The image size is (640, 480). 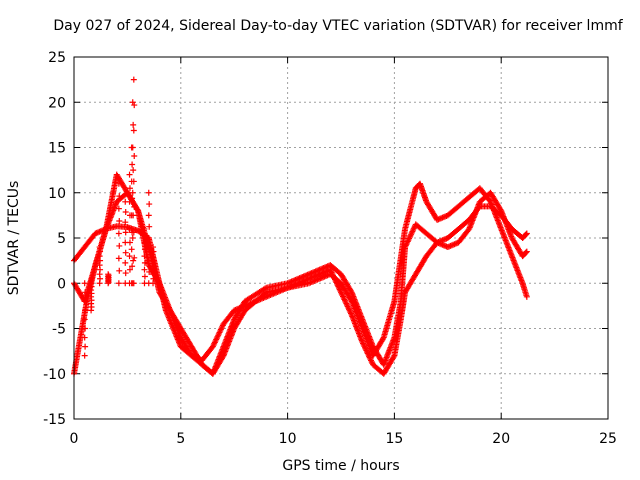 What do you see at coordinates (61, 239) in the screenshot?
I see `y-tick-label: 5` at bounding box center [61, 239].